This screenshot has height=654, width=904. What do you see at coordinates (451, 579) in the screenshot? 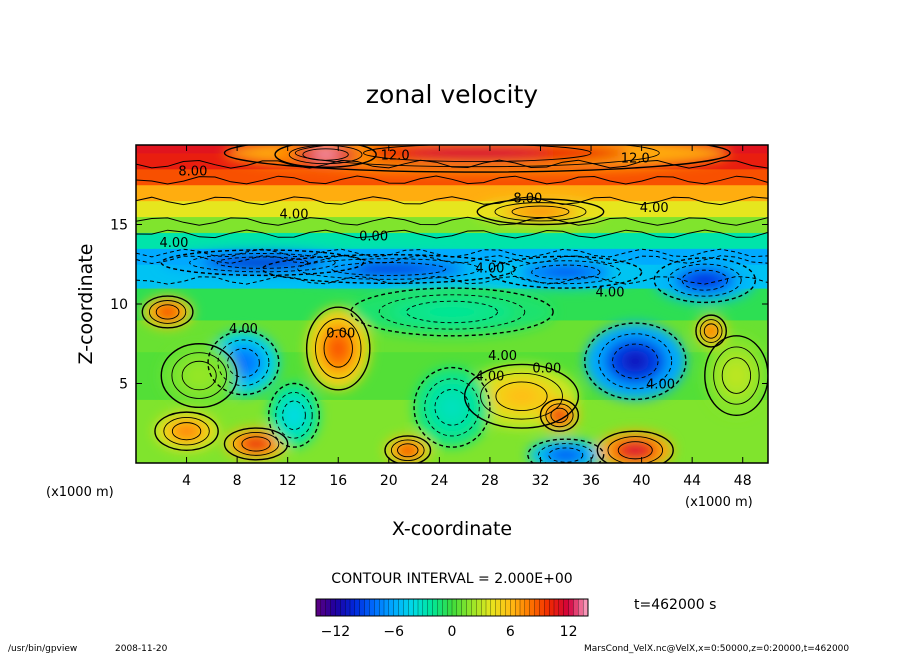
I see `contour-interval-label: CONTOUR INTERVAL = 2.000E+00` at bounding box center [451, 579].